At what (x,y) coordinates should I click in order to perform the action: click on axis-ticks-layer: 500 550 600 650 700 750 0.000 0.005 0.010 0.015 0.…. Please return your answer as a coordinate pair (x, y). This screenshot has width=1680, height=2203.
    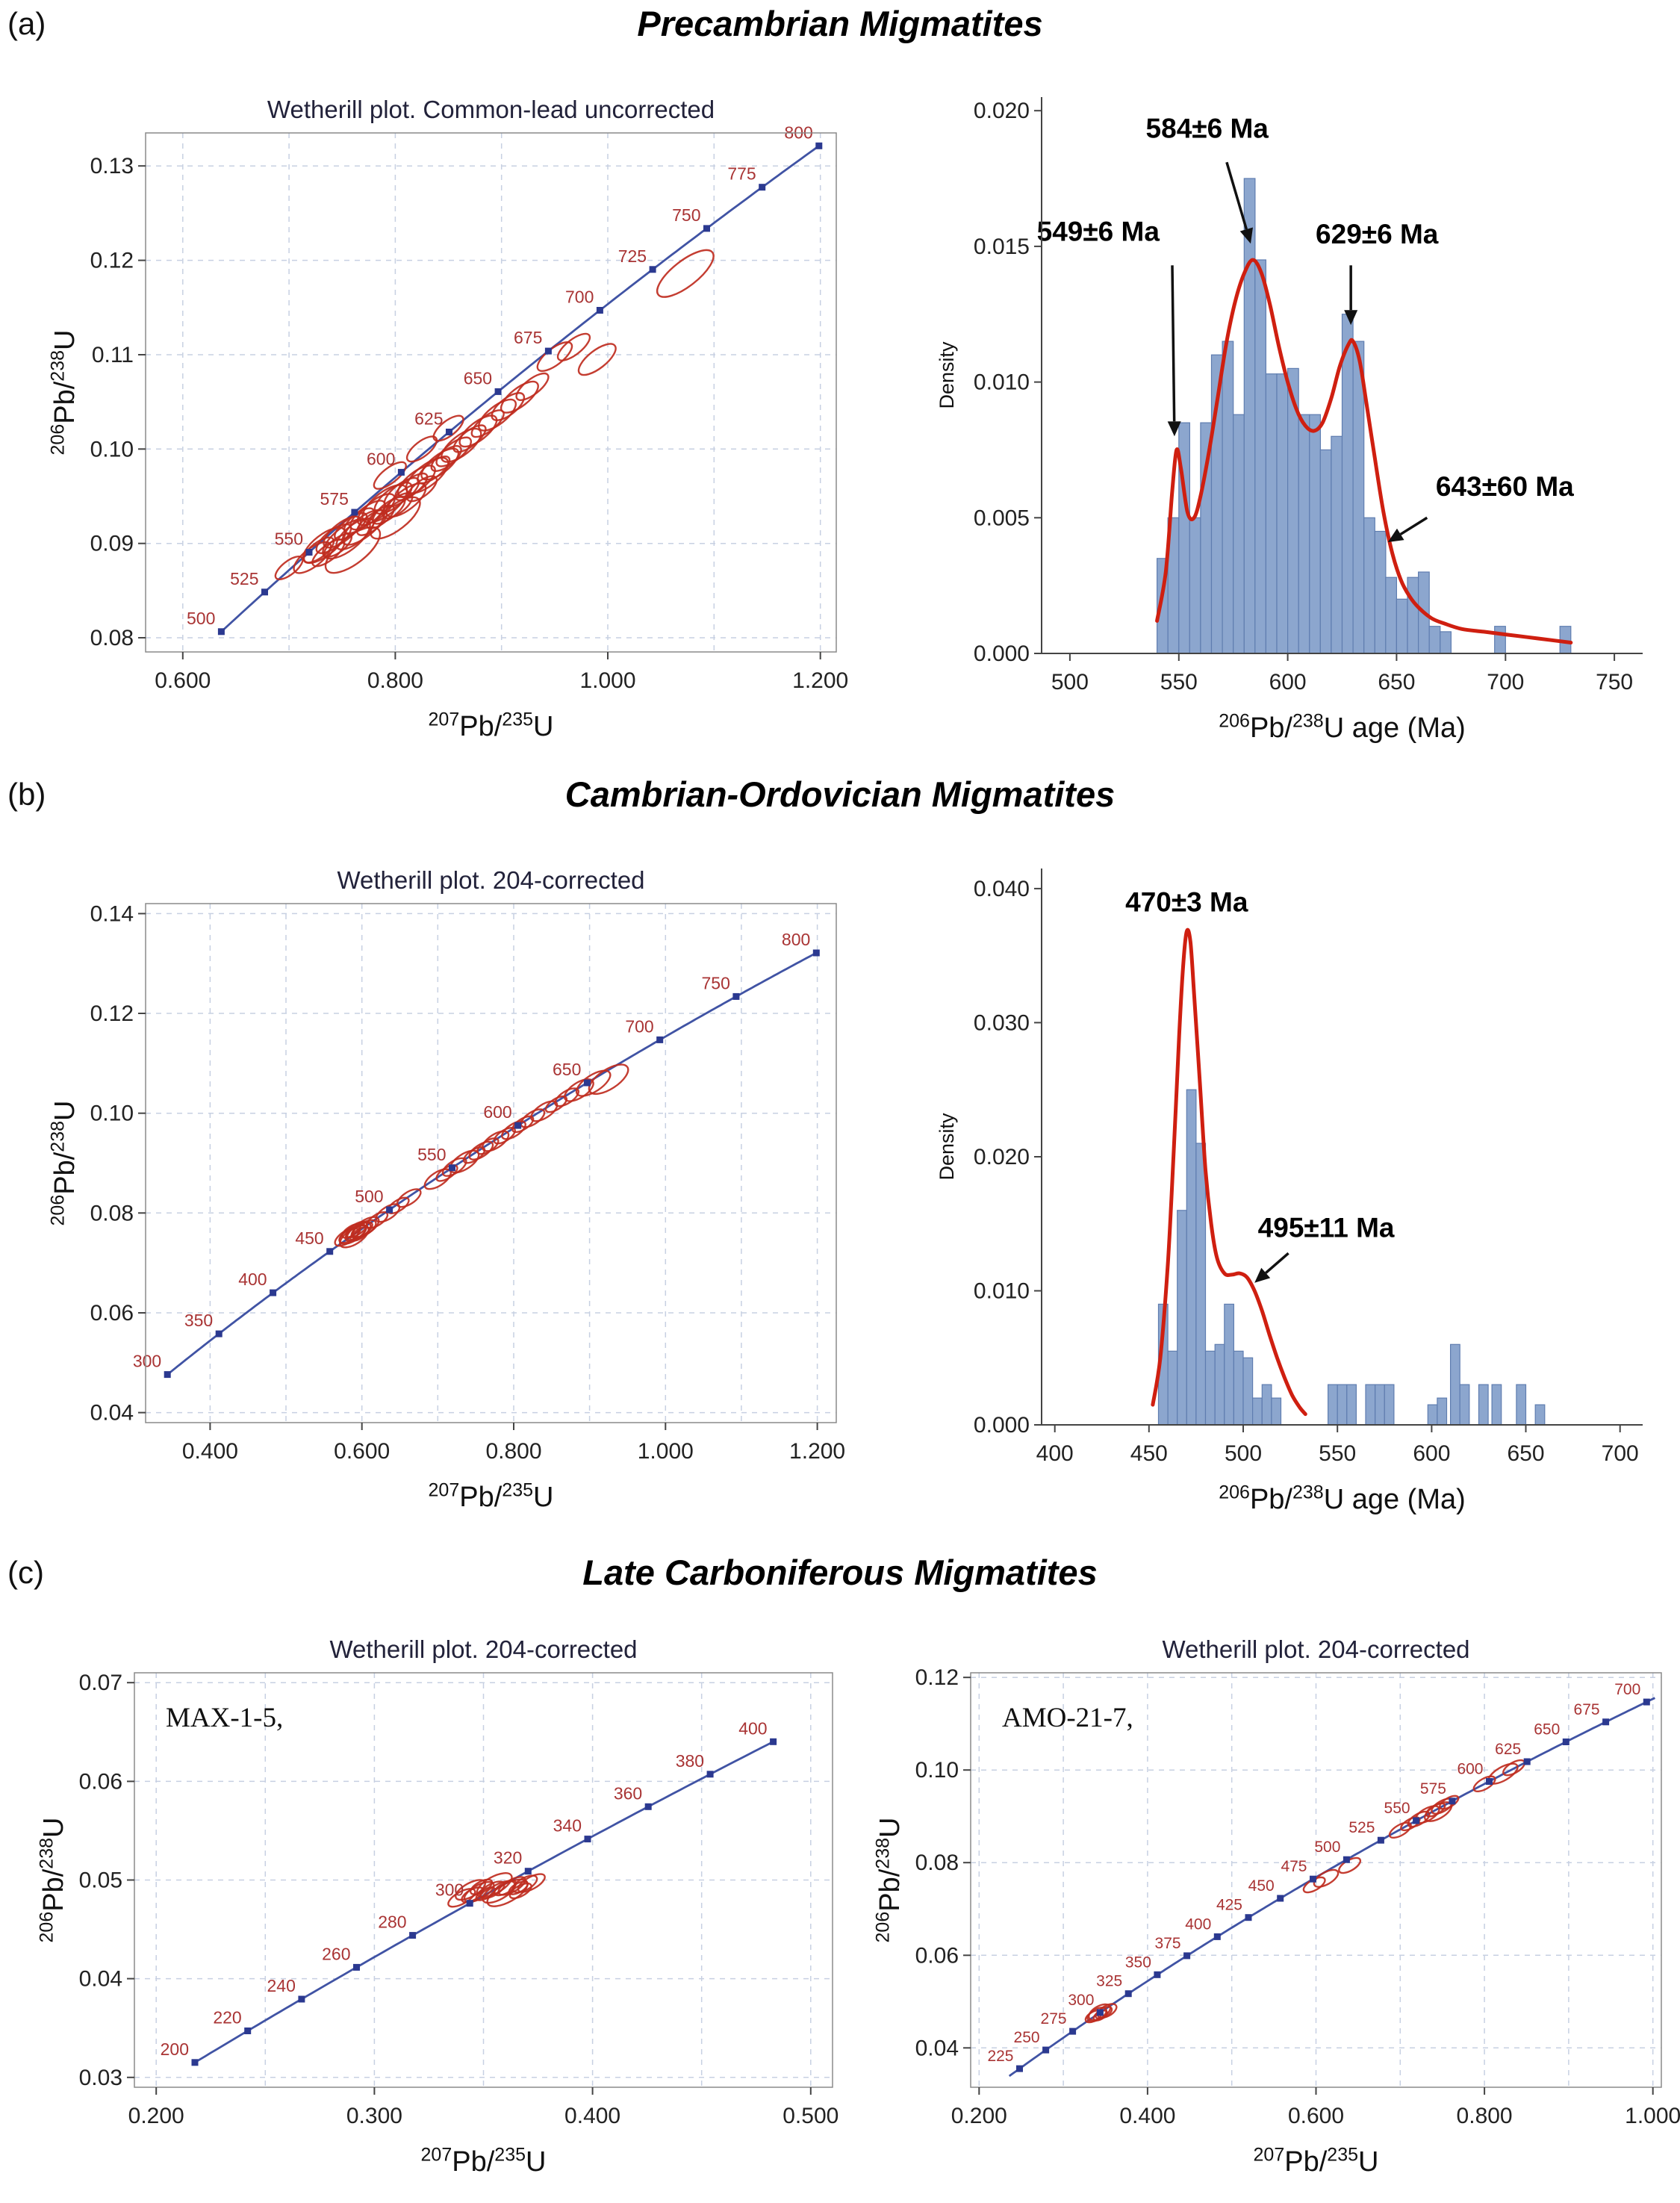
    Looking at the image, I should click on (1303, 397).